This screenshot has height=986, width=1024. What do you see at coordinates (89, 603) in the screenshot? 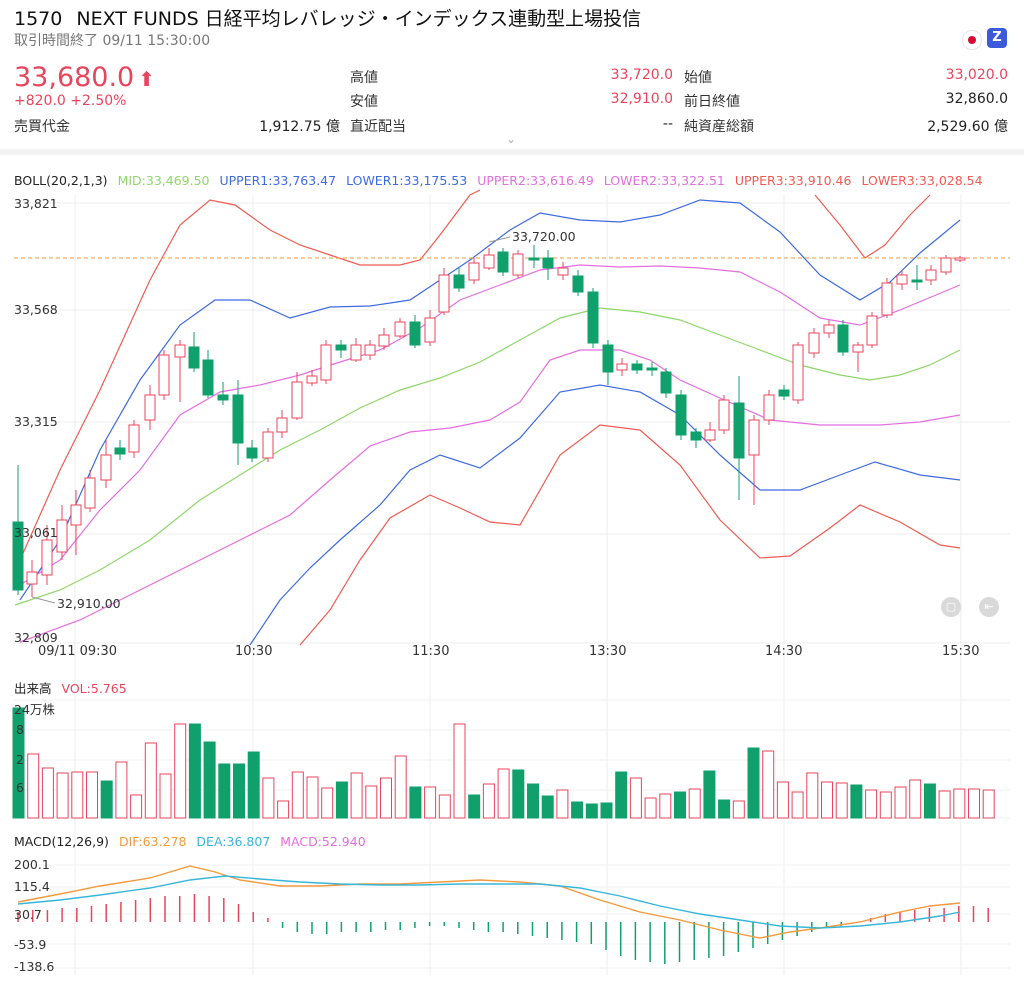
I see `low-annotation: 32,910.00` at bounding box center [89, 603].